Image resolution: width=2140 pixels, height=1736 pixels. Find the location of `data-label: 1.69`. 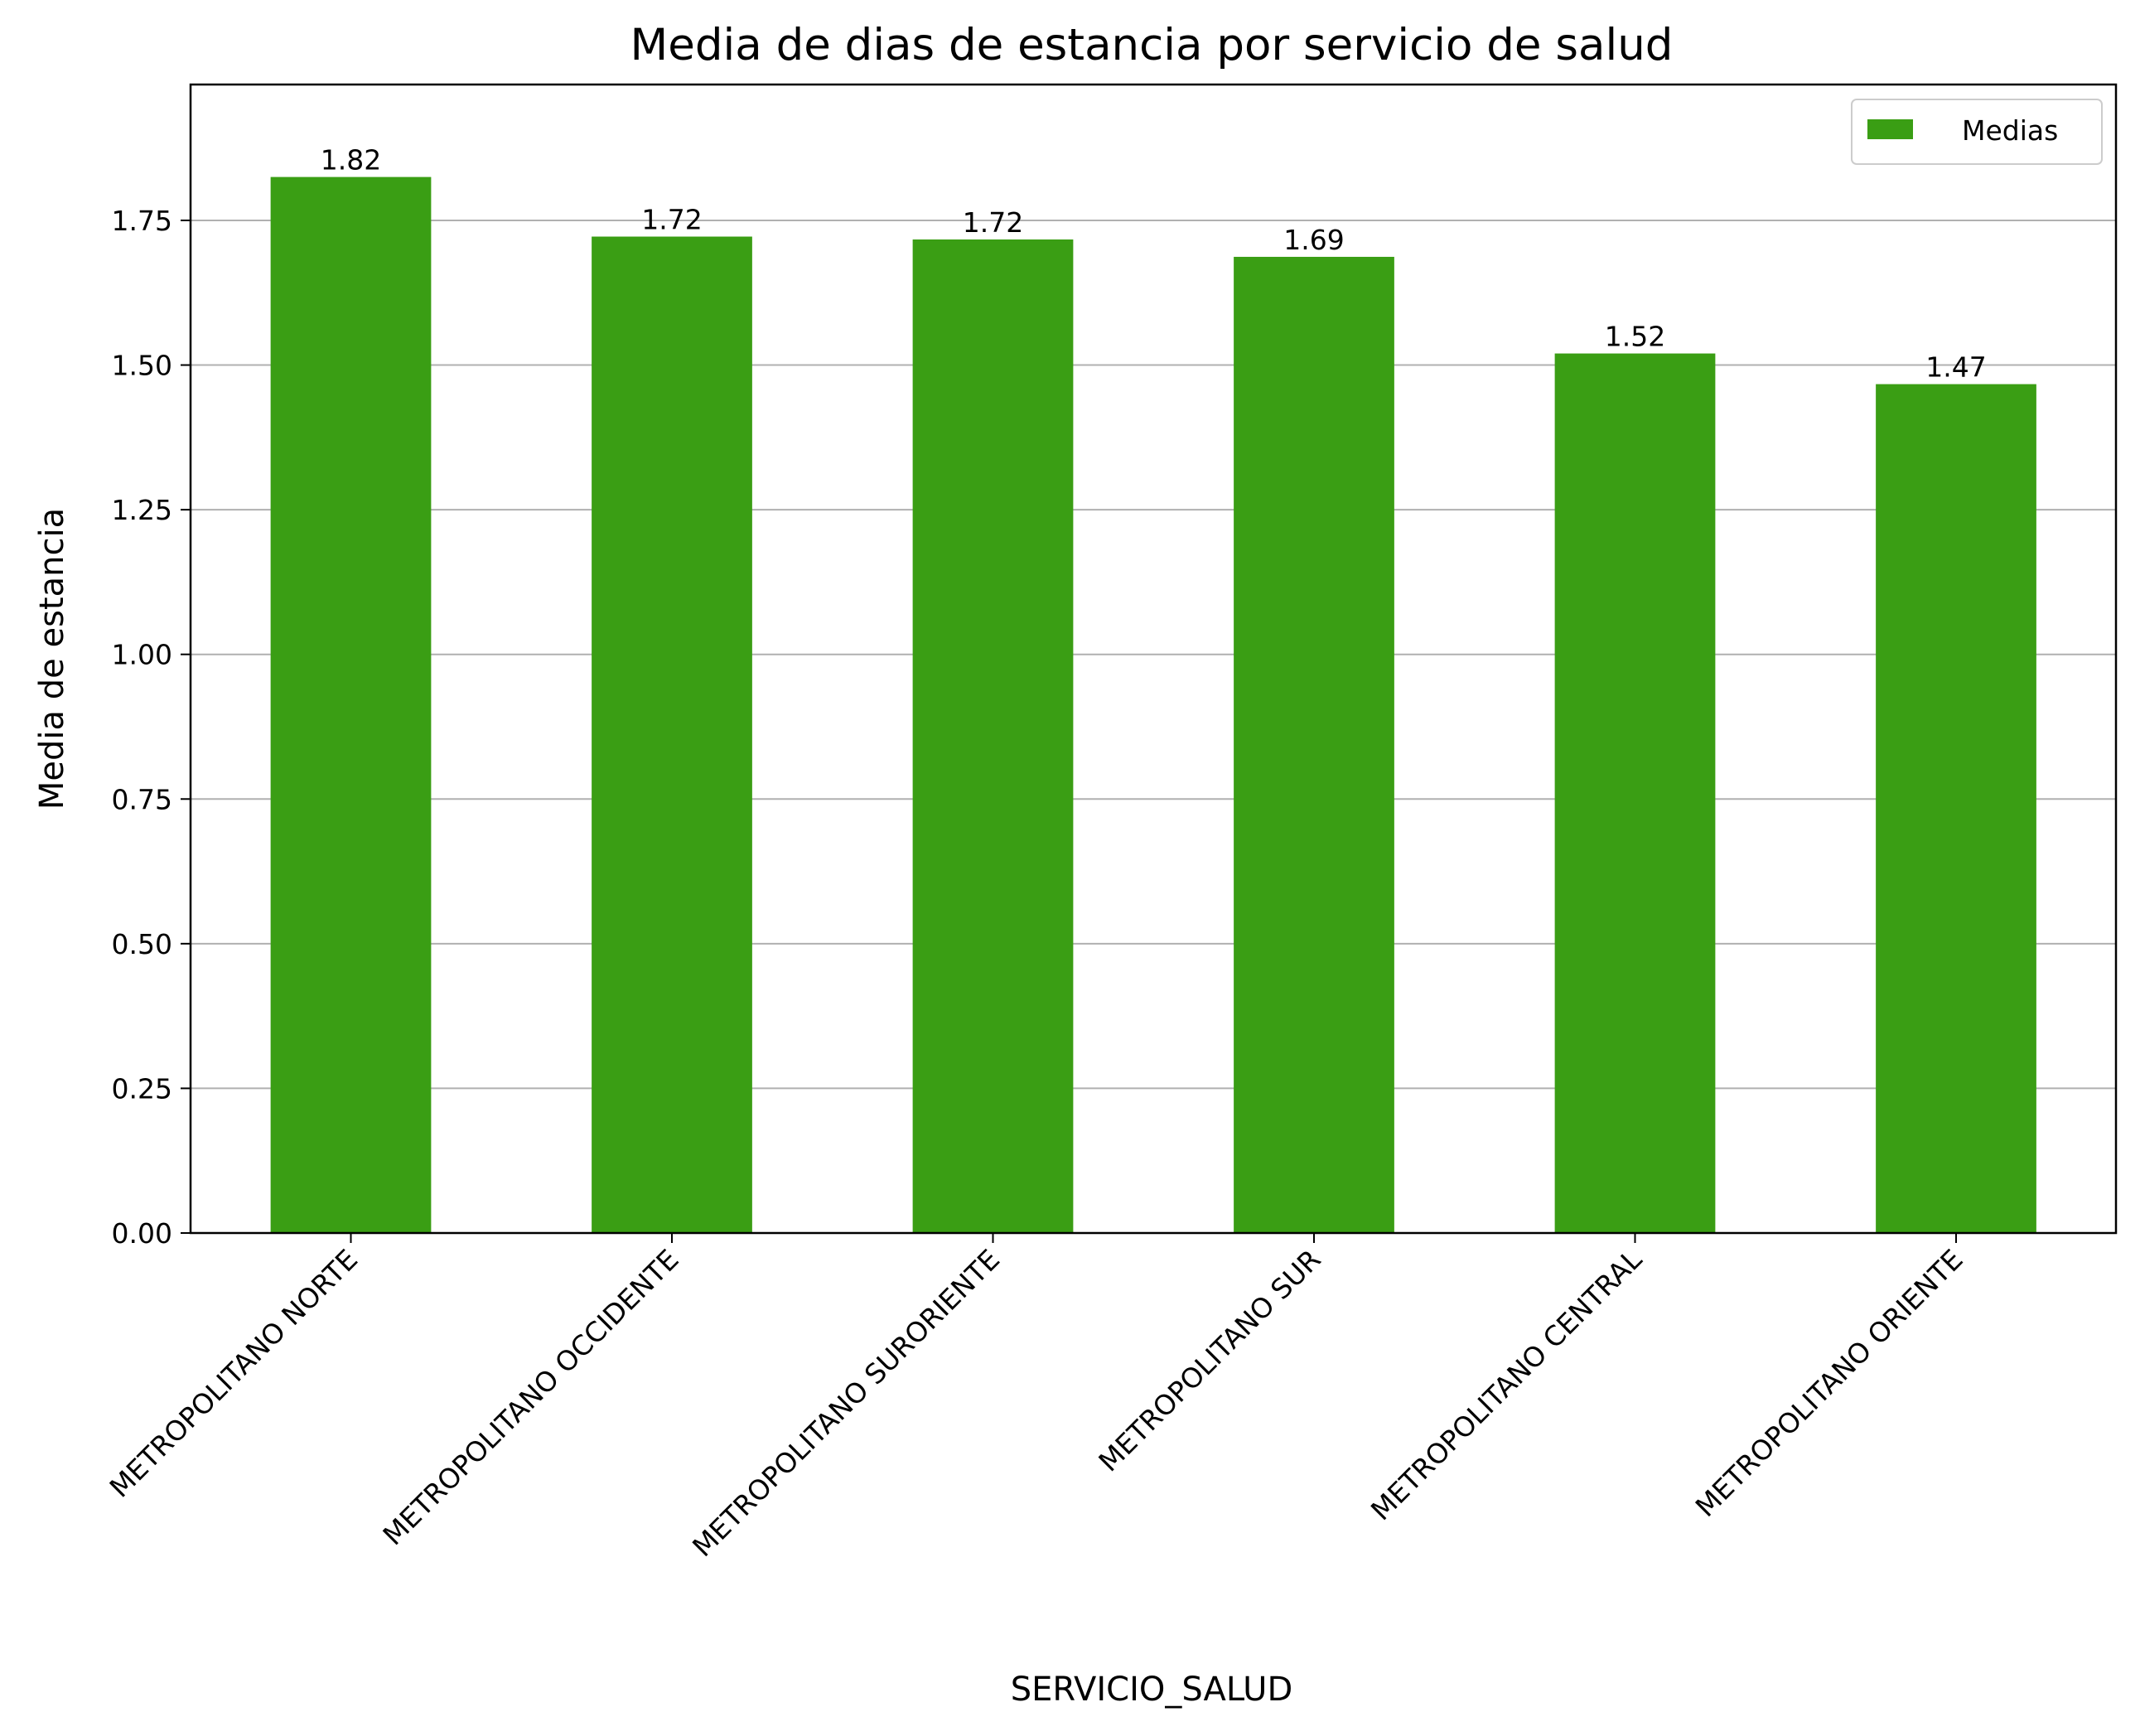

data-label: 1.69 is located at coordinates (1313, 240).